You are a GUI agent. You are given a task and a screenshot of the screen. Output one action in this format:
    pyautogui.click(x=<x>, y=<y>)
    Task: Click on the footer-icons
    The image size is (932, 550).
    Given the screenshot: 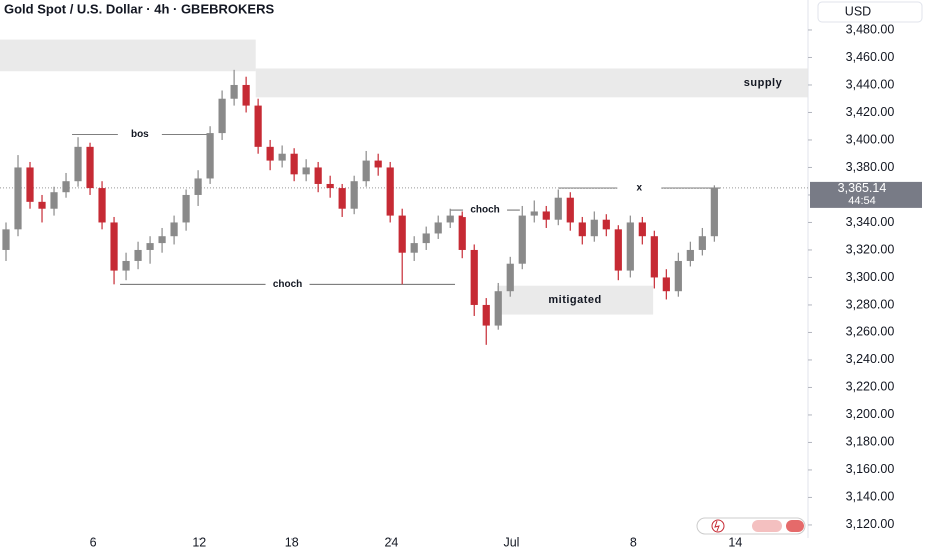 What is the action you would take?
    pyautogui.click(x=751, y=526)
    